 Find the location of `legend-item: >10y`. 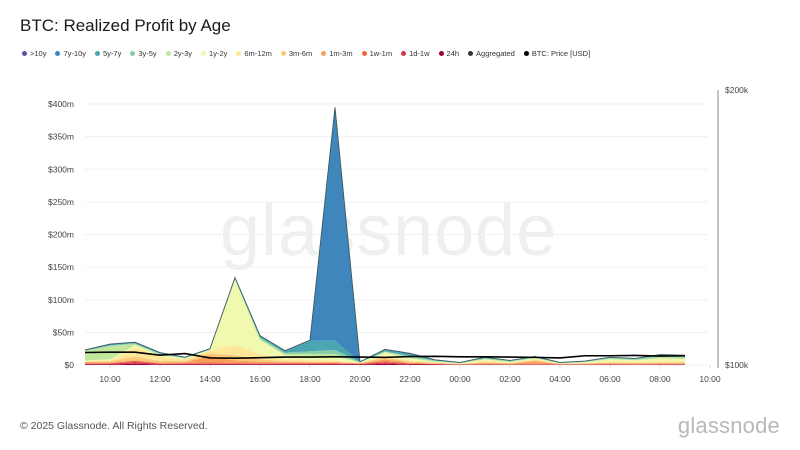

legend-item: >10y is located at coordinates (34, 53).